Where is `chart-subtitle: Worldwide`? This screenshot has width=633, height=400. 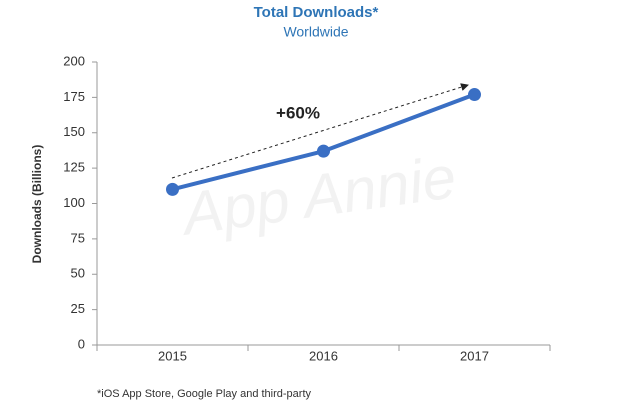
chart-subtitle: Worldwide is located at coordinates (315, 32).